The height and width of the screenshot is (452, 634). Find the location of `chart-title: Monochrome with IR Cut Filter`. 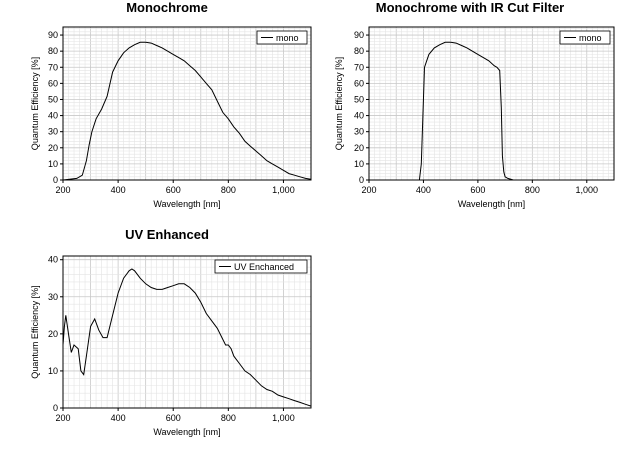

chart-title: Monochrome with IR Cut Filter is located at coordinates (470, 7).